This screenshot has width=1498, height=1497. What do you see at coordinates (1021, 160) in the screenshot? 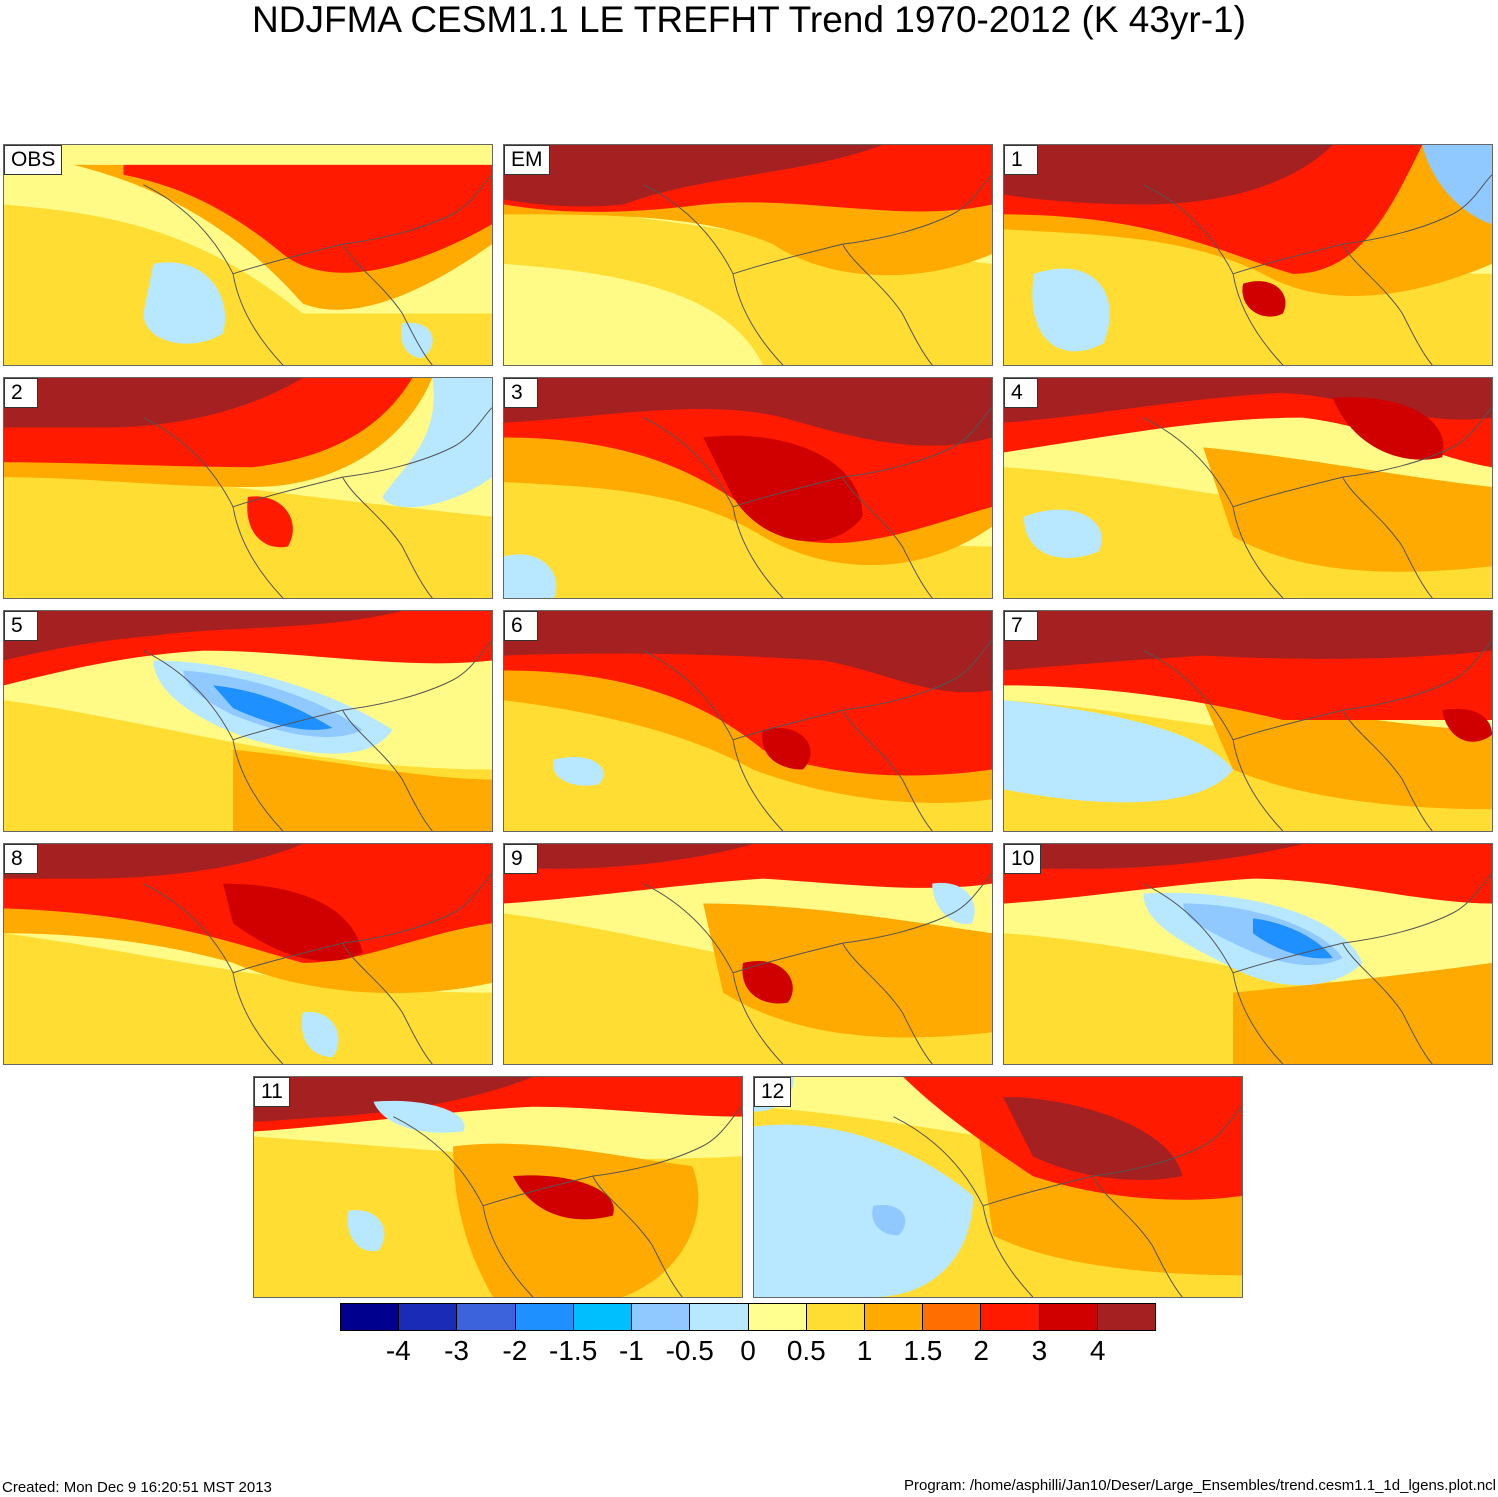
I see `panel-label: 1` at bounding box center [1021, 160].